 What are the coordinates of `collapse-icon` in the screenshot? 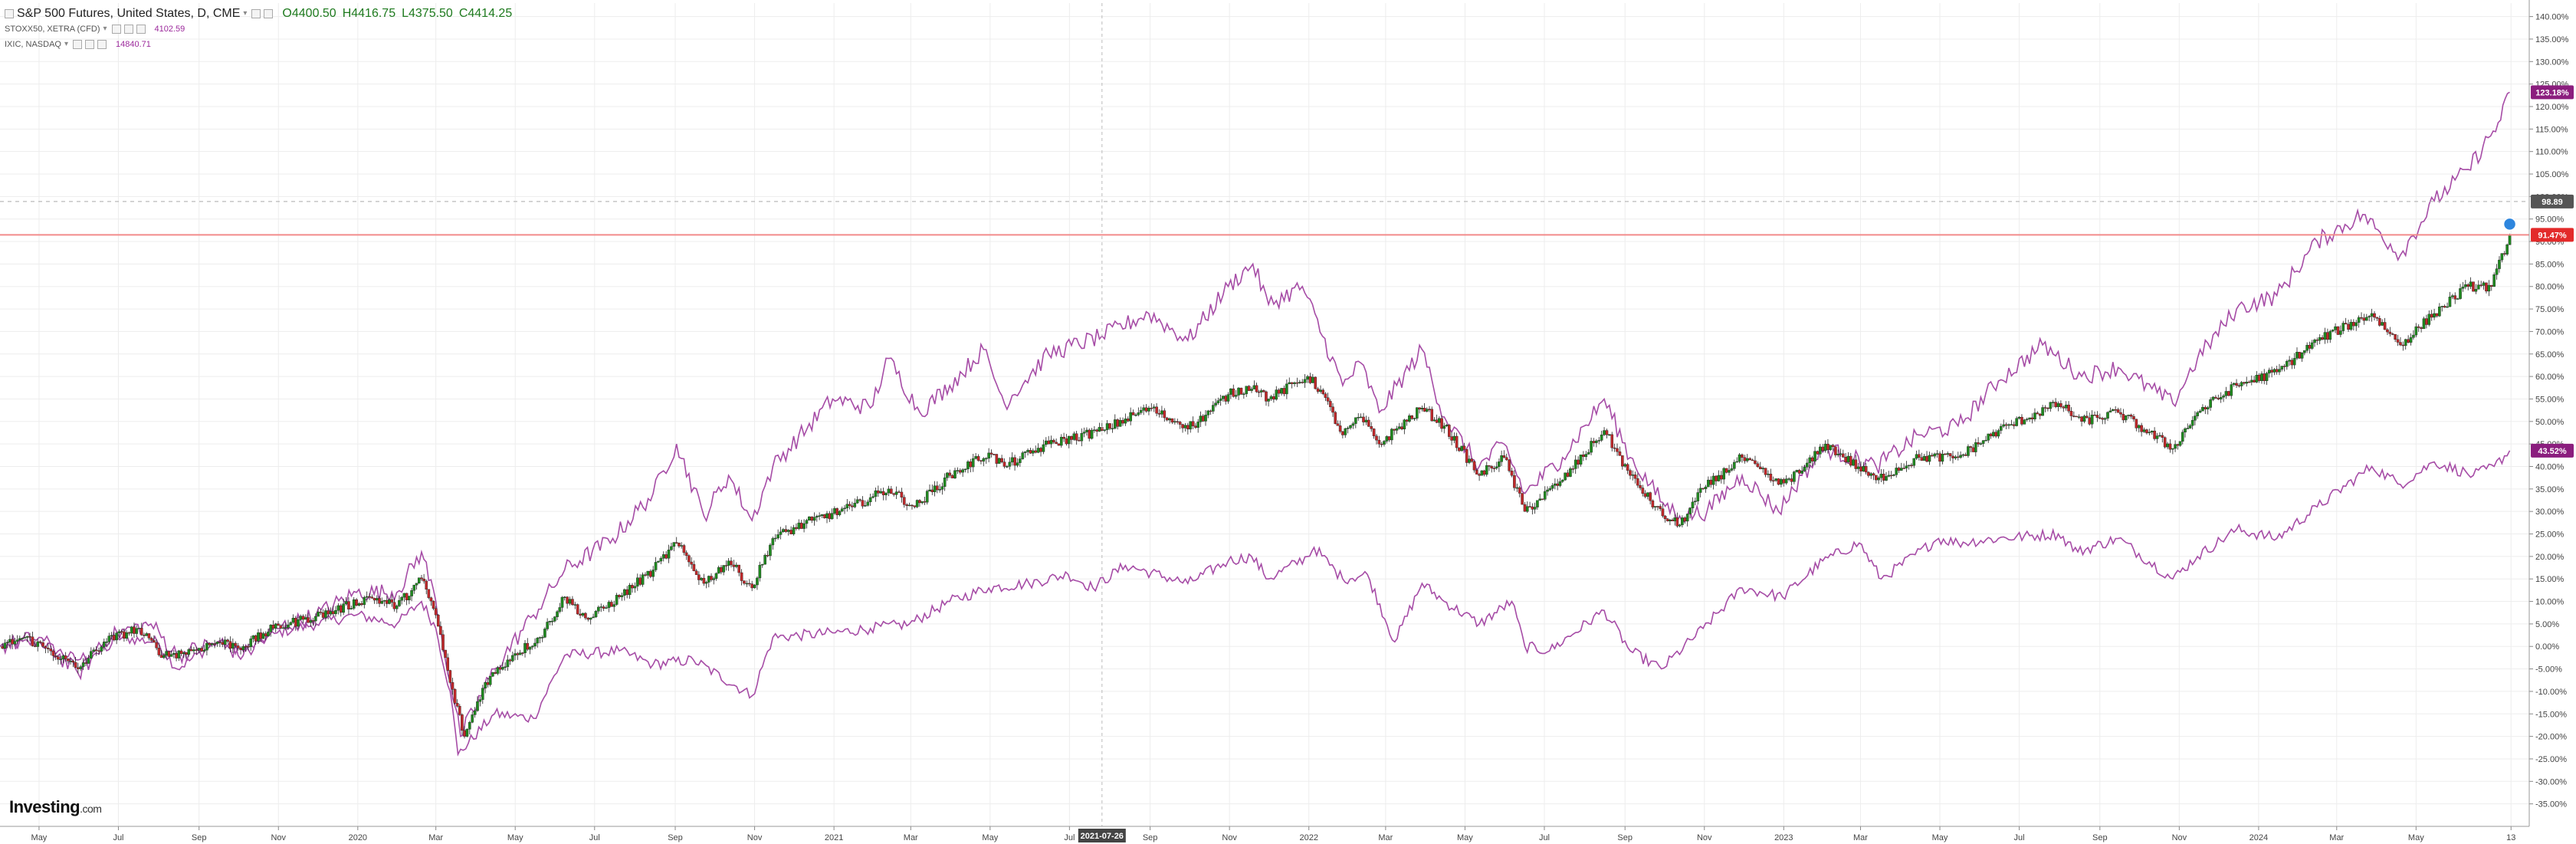 It's located at (9, 14).